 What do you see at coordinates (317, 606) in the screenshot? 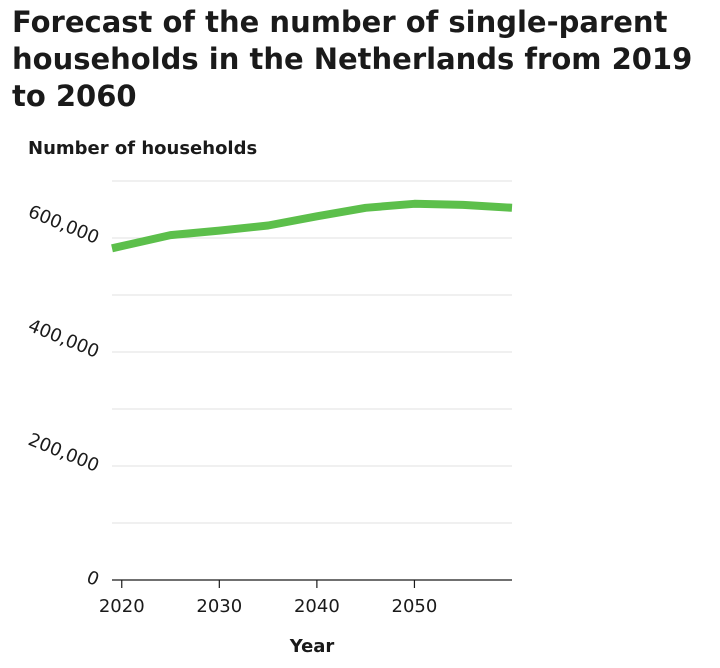
I see `x-tick-label: 2040` at bounding box center [317, 606].